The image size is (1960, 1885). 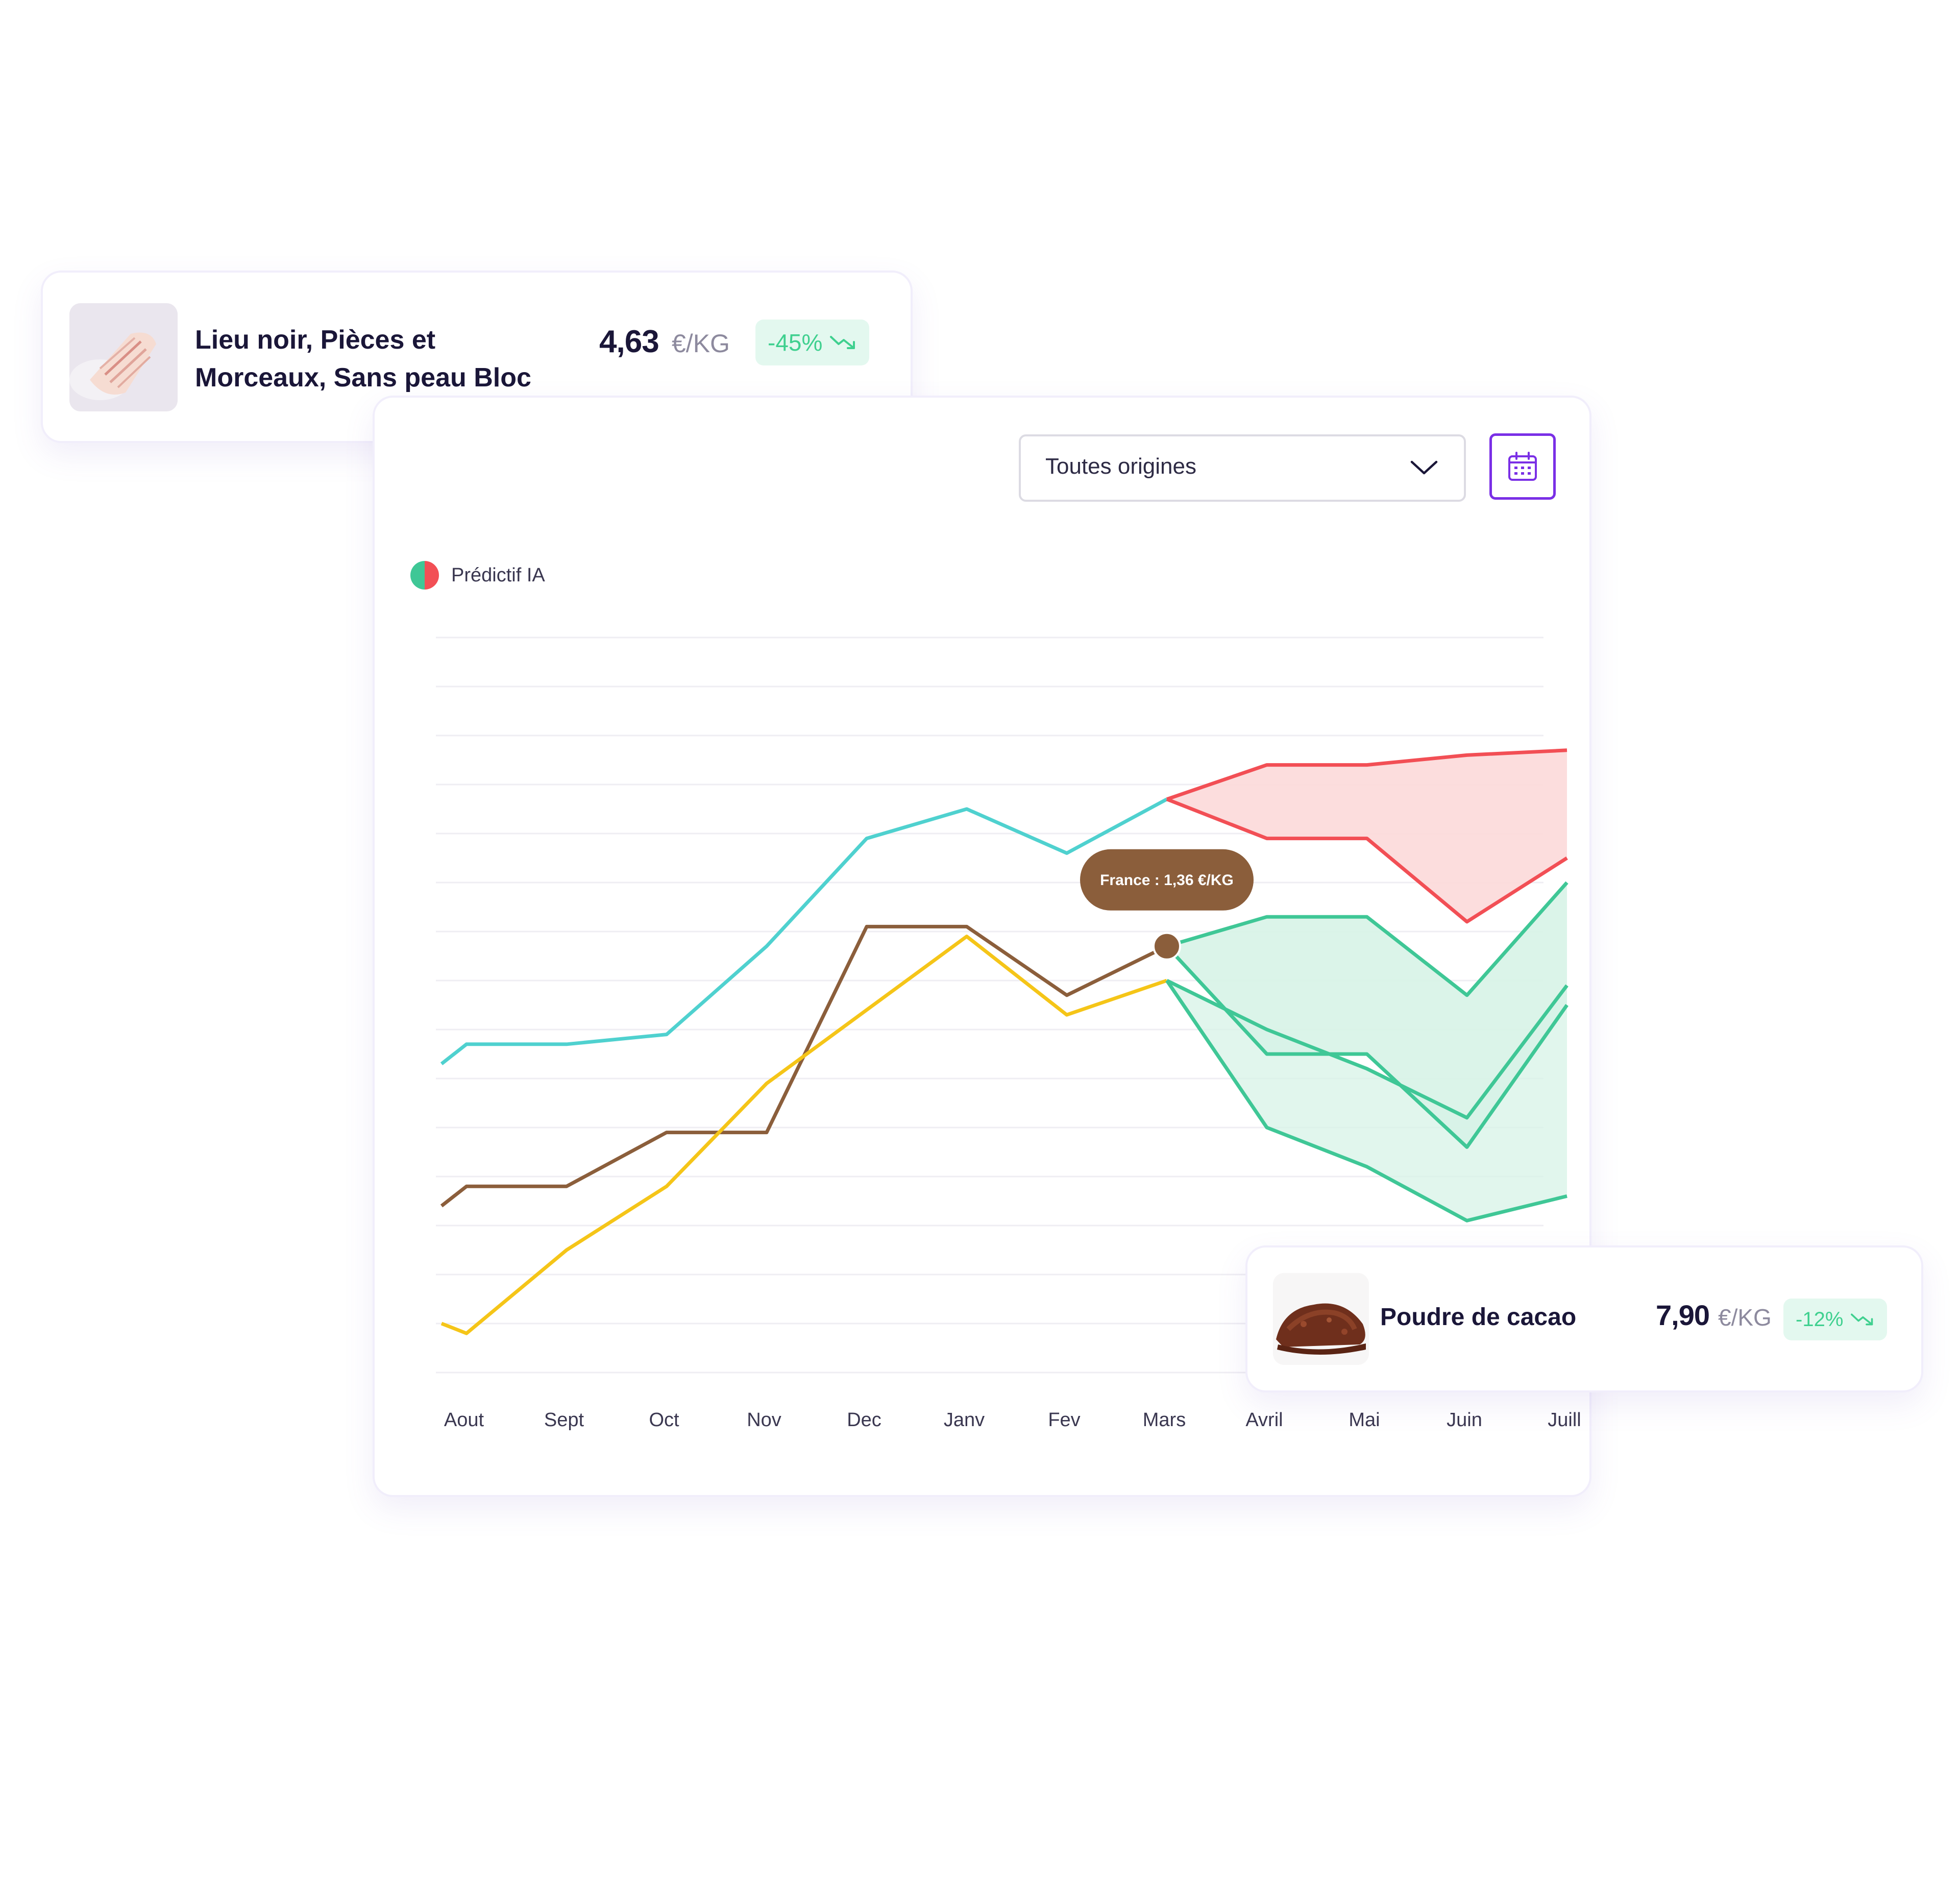 I want to click on price-change-badge: -12%, so click(x=1835, y=1319).